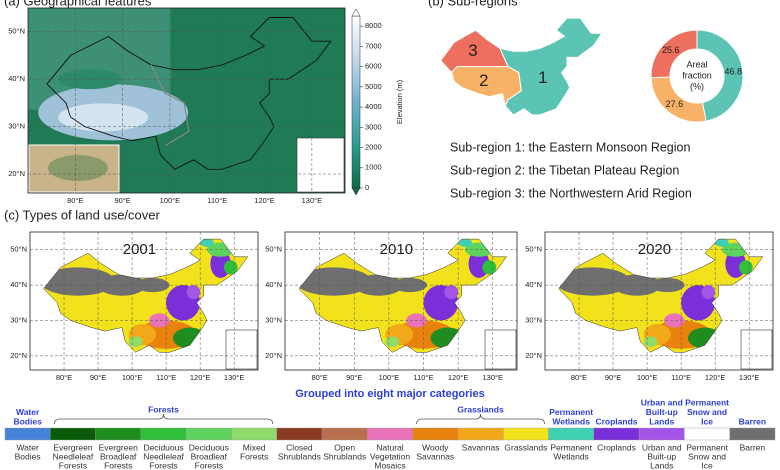 The height and width of the screenshot is (470, 780). What do you see at coordinates (163, 447) in the screenshot?
I see `class-label: Deciduous` at bounding box center [163, 447].